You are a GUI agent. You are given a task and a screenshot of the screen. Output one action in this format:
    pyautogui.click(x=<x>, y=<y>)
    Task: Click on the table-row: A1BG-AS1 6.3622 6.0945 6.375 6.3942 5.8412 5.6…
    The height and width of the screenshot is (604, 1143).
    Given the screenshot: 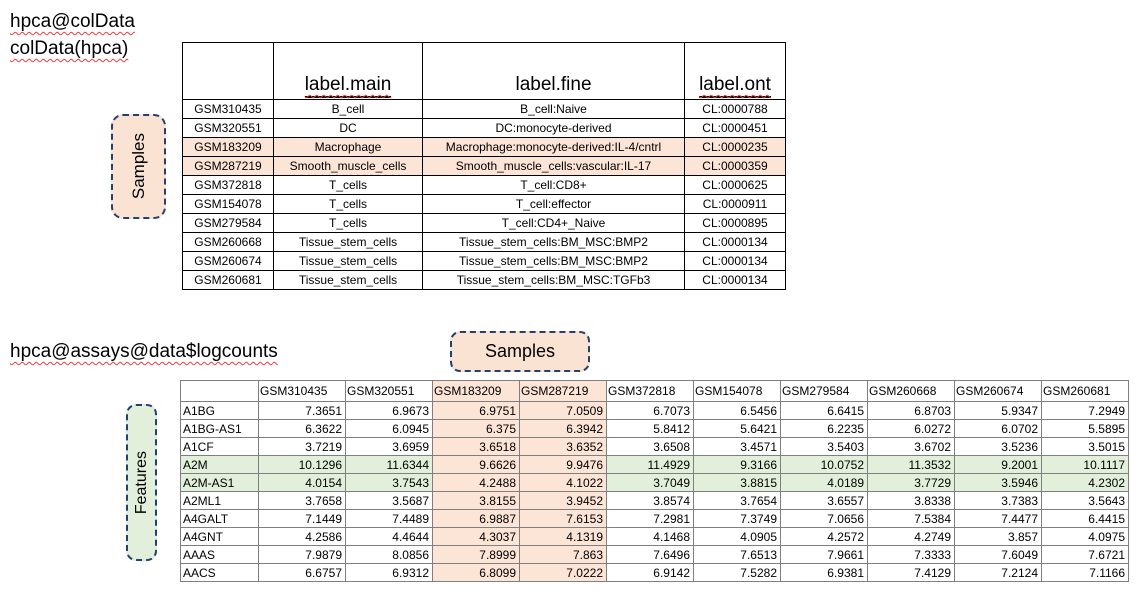 What is the action you would take?
    pyautogui.click(x=654, y=428)
    